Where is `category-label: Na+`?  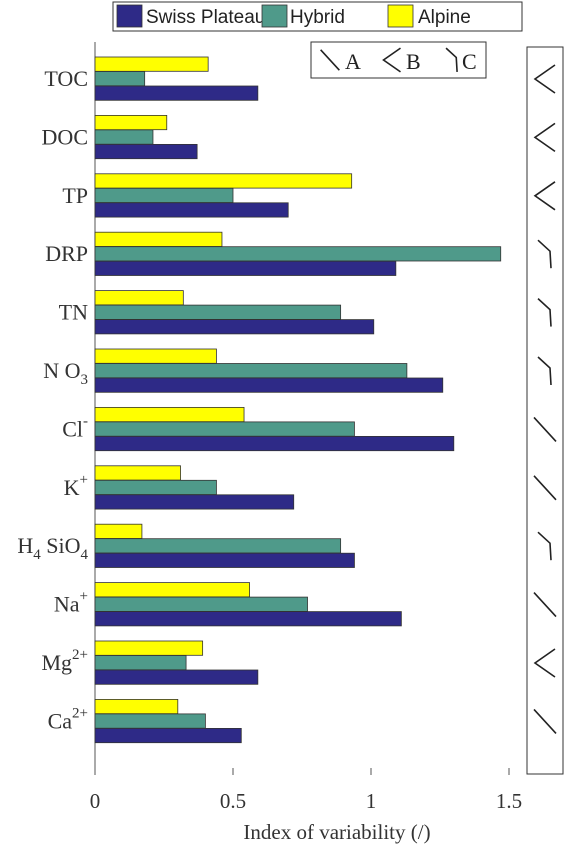
category-label: Na+ is located at coordinates (71, 603).